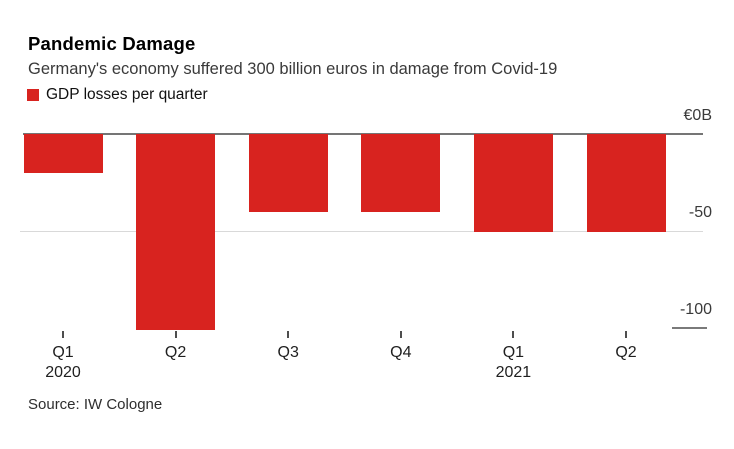 The height and width of the screenshot is (449, 734). I want to click on chart-title: Pandemic Damage, so click(112, 43).